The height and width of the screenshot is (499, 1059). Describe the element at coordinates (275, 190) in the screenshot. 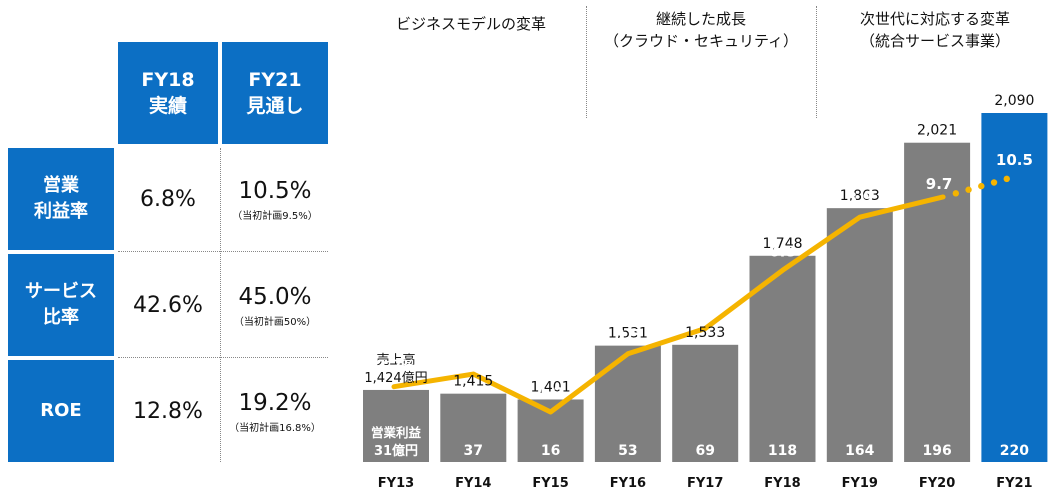

I see `cell-value: 10.5%` at that location.